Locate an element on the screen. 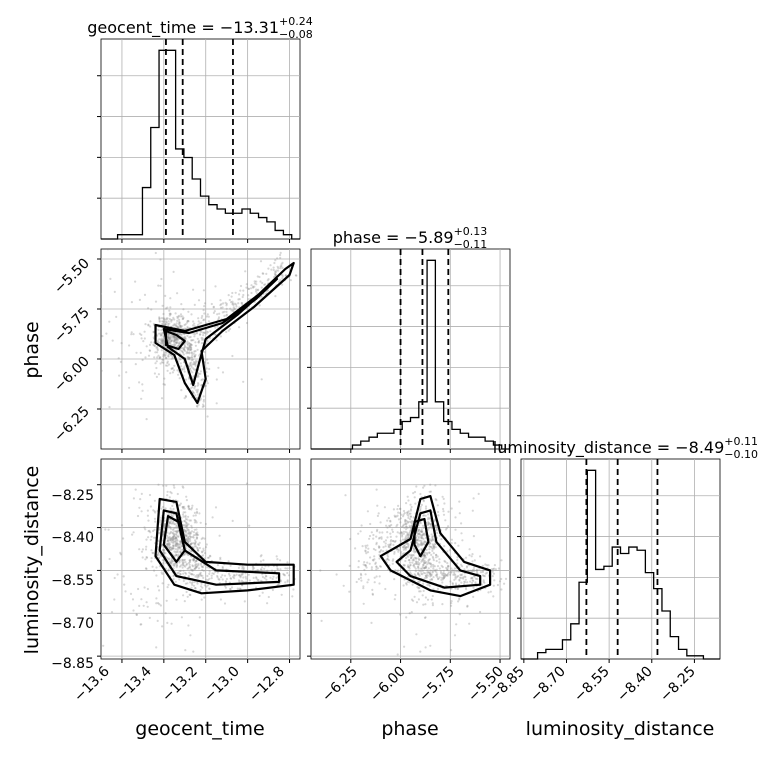 The image size is (760, 760). x-tick-label: −8.25 is located at coordinates (678, 685).